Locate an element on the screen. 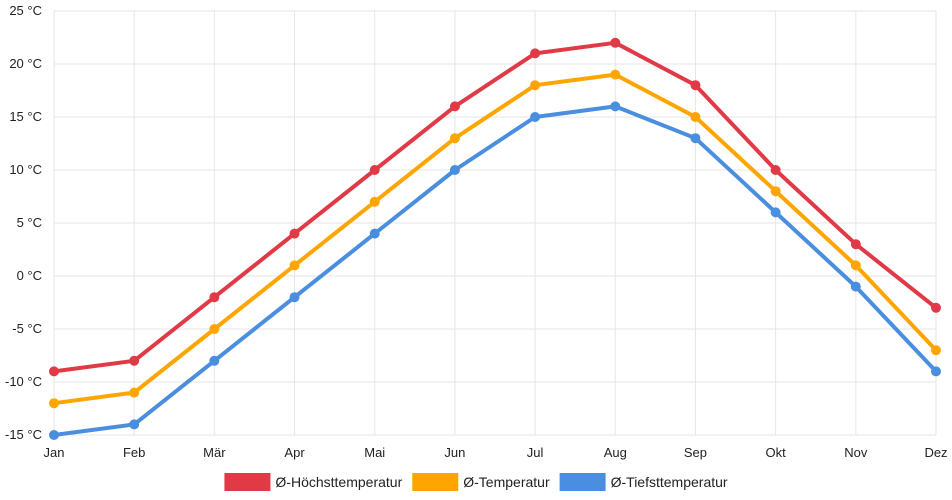 Image resolution: width=952 pixels, height=500 pixels. y-tick-label: -15 °C is located at coordinates (23, 434).